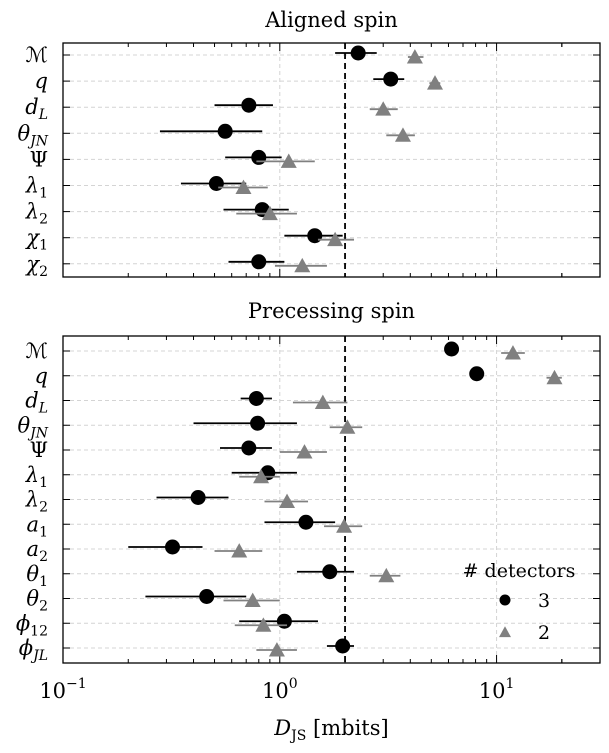 This screenshot has height=753, width=609. Describe the element at coordinates (280, 689) in the screenshot. I see `x-tick-label: 10⁰` at that location.